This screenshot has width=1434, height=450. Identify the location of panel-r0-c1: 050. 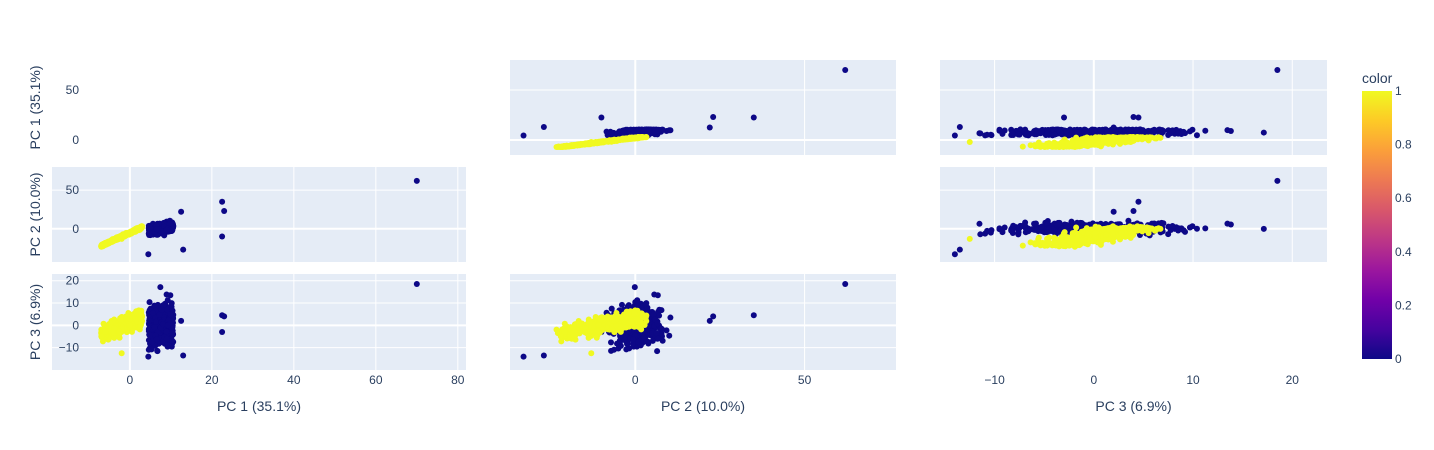
(481, 107).